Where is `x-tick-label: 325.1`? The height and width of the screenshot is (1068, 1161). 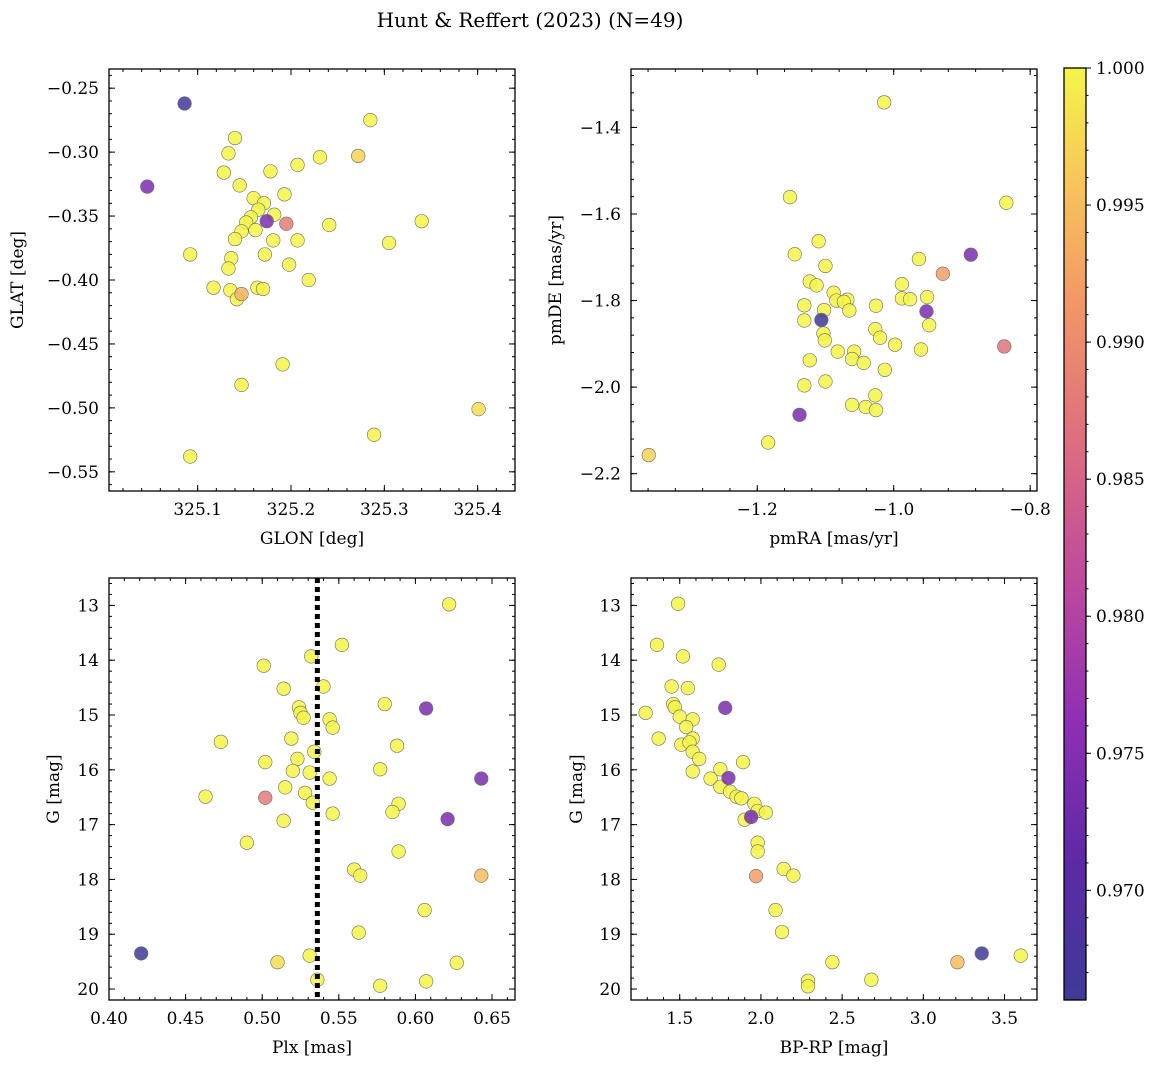
x-tick-label: 325.1 is located at coordinates (197, 510).